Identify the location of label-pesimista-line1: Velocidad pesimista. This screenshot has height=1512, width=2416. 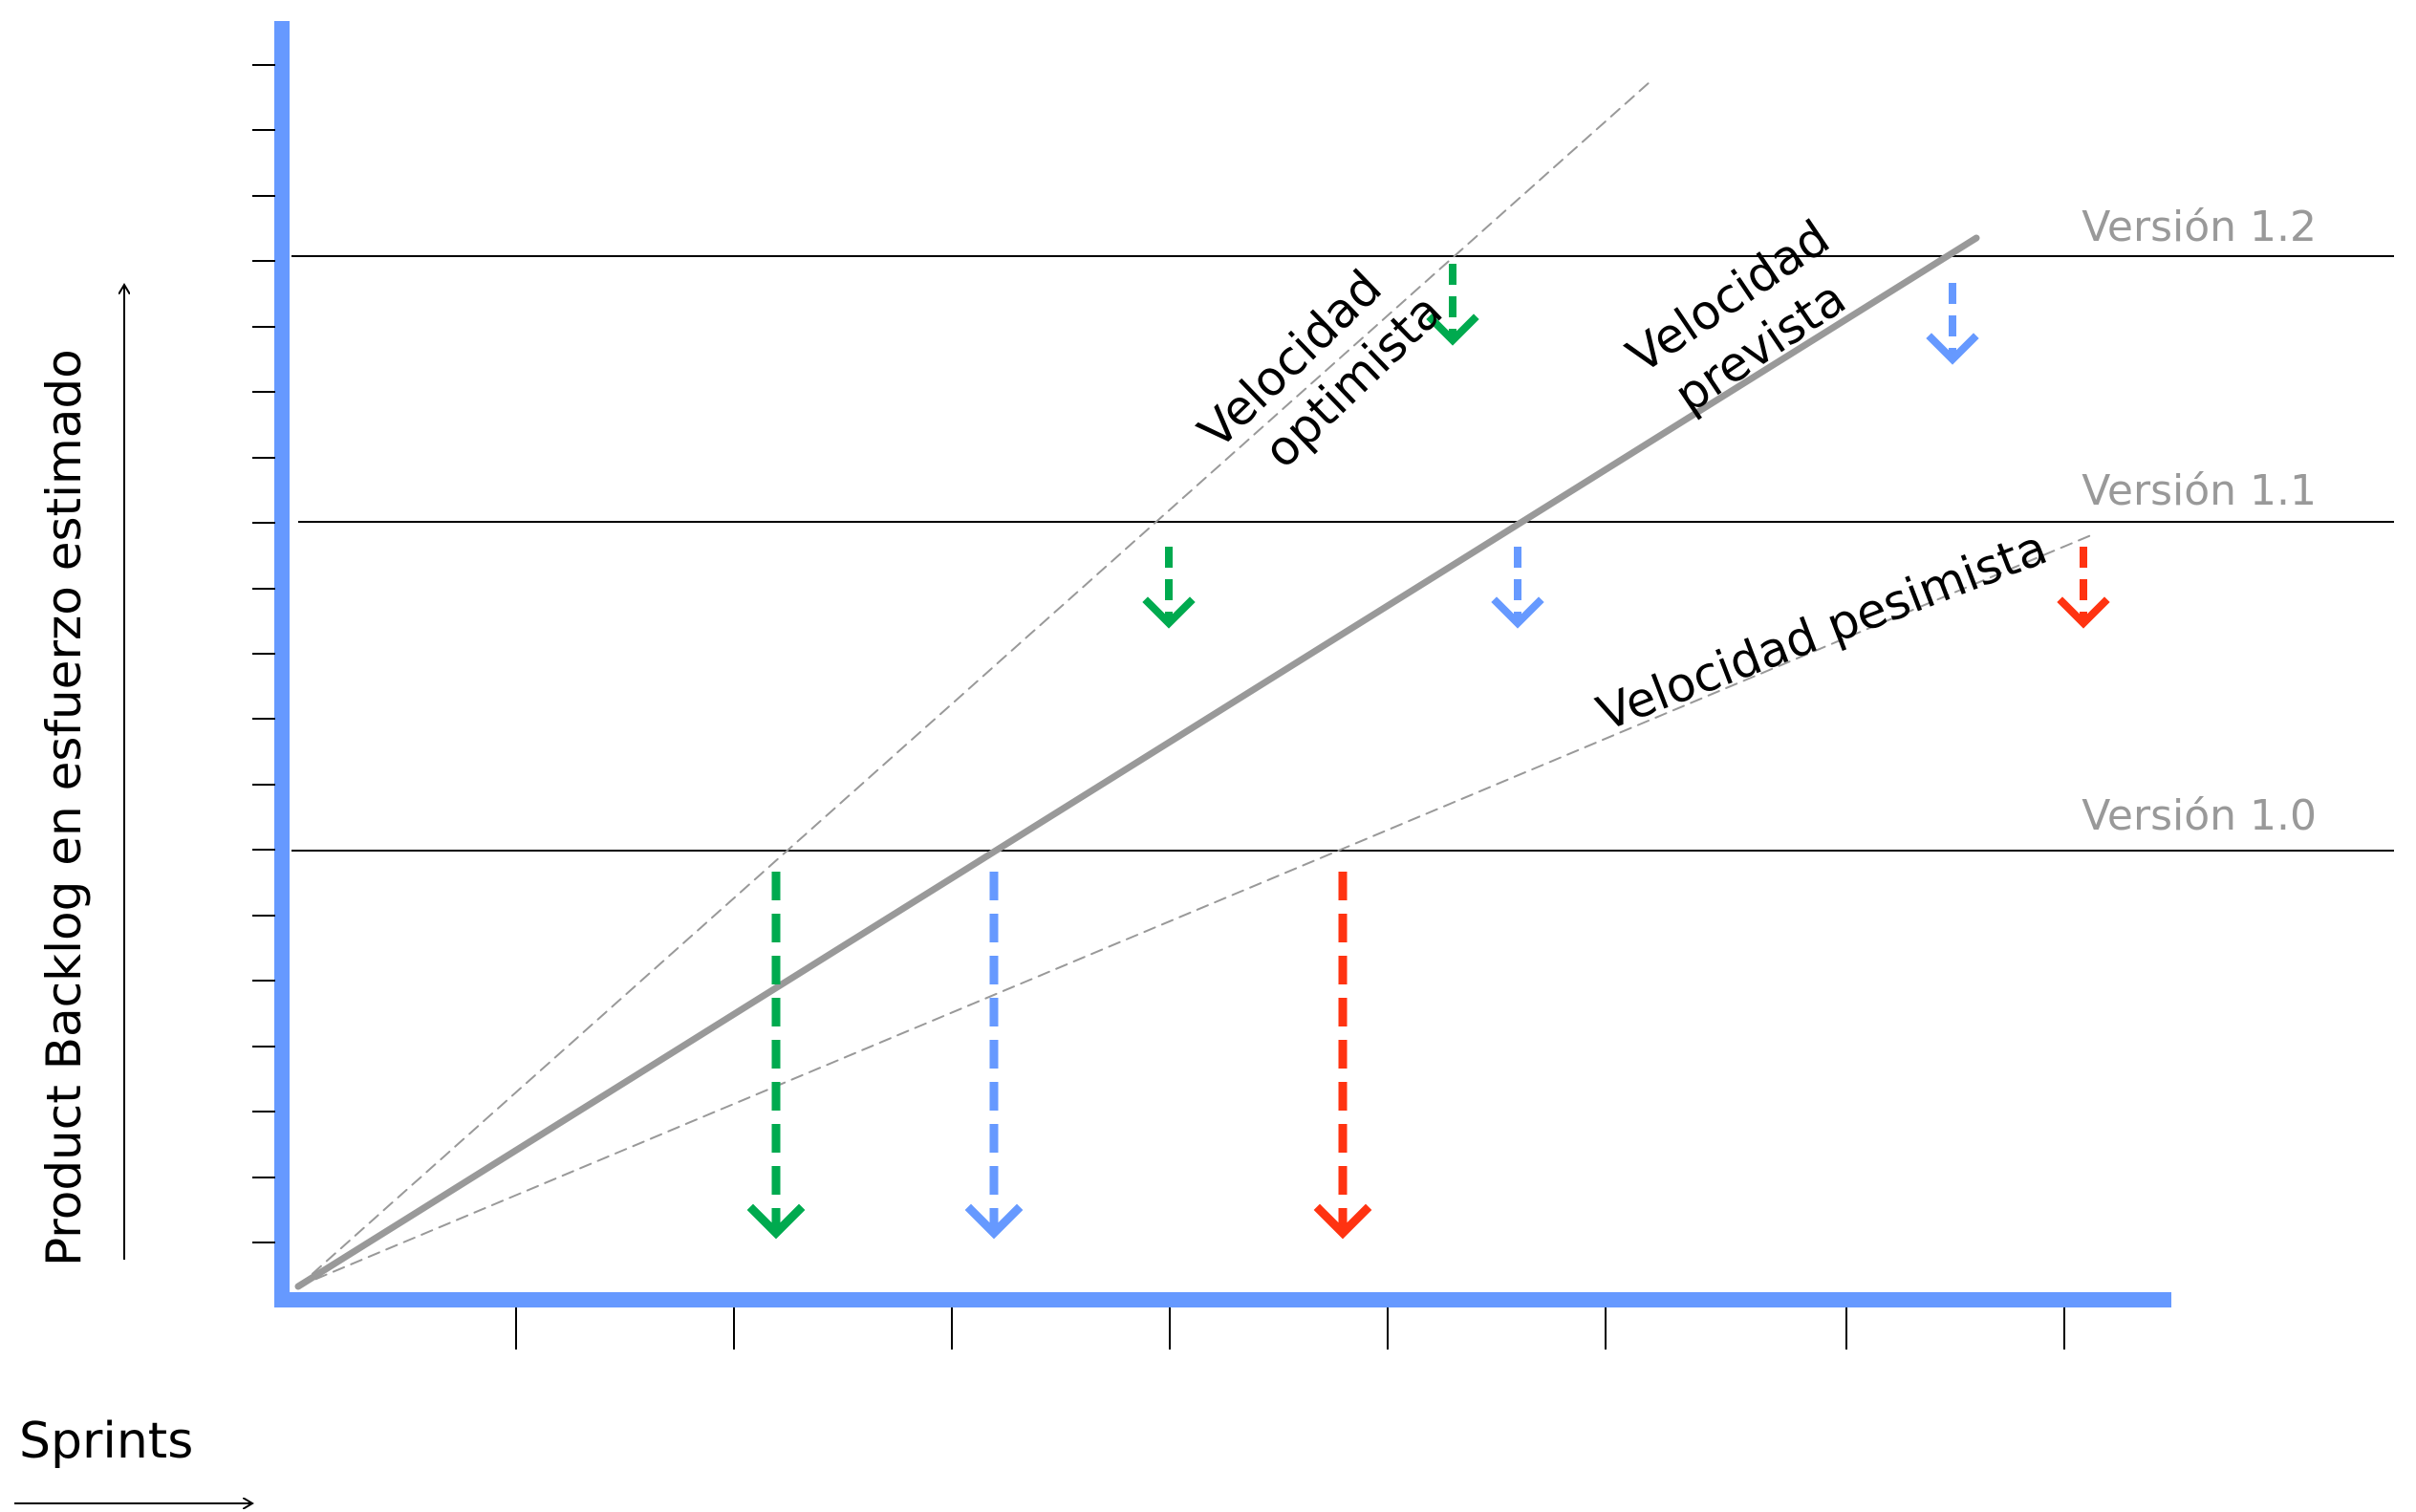
(1822, 630).